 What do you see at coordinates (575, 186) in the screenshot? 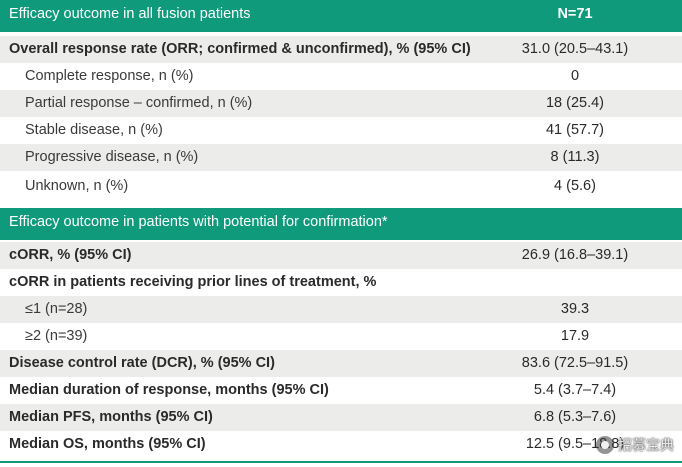
I see `row-value: 4 (5.6)` at bounding box center [575, 186].